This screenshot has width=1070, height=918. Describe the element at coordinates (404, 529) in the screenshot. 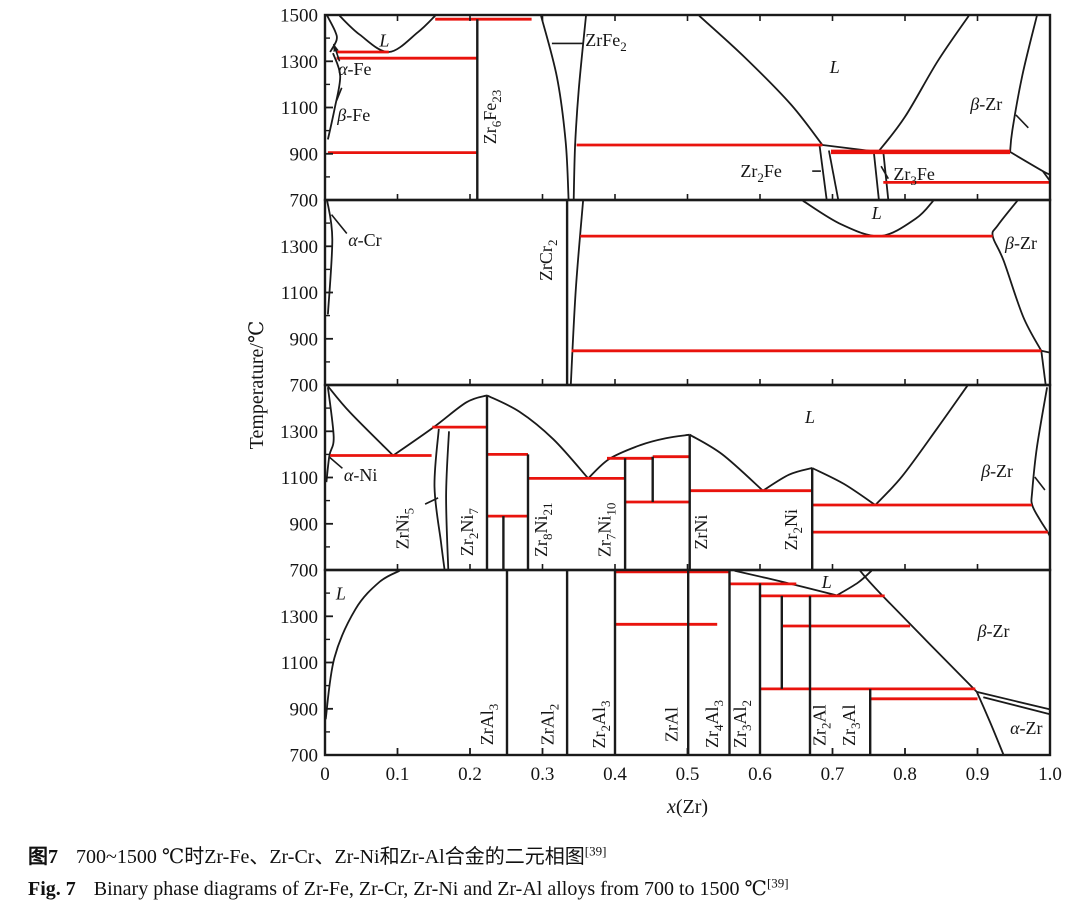

I see `phase-label: ZrNi5​` at that location.